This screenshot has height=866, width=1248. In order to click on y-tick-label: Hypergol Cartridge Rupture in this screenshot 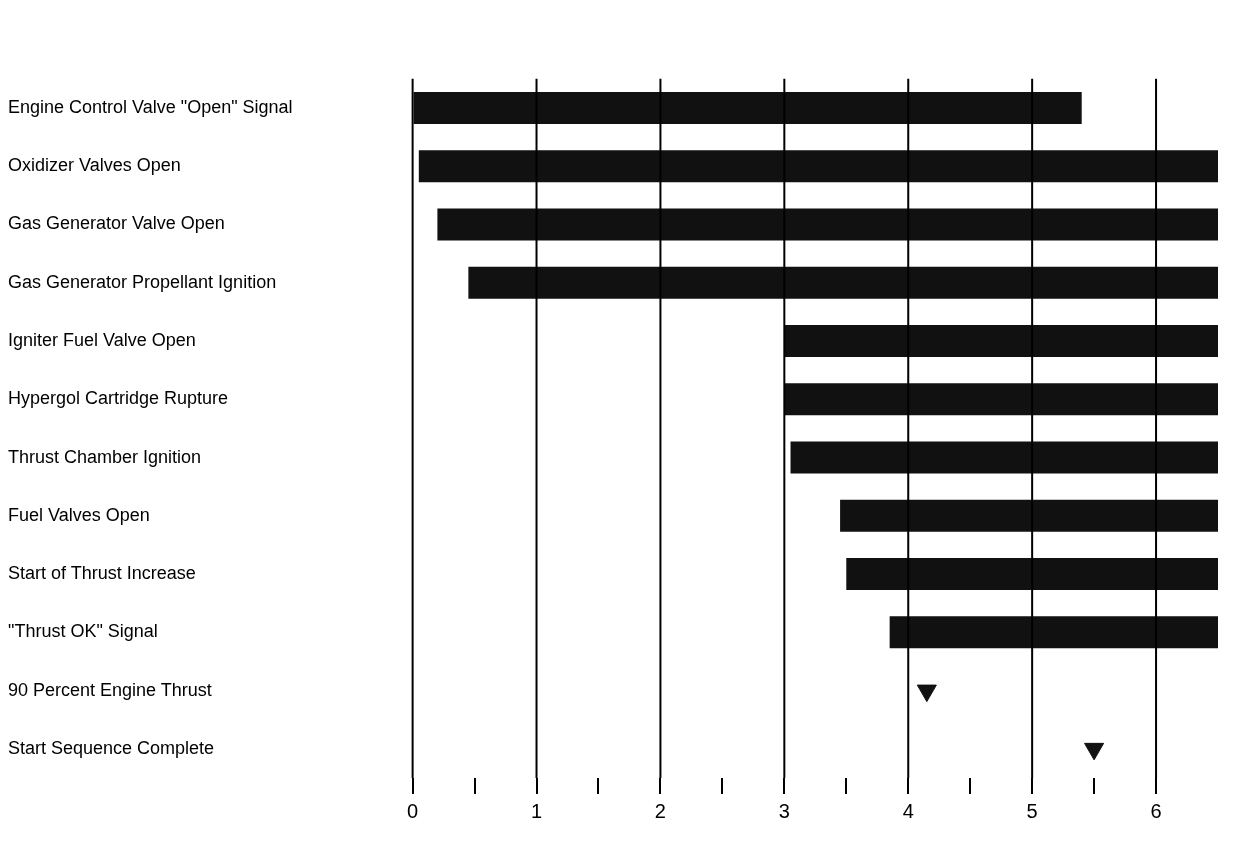, I will do `click(118, 398)`.